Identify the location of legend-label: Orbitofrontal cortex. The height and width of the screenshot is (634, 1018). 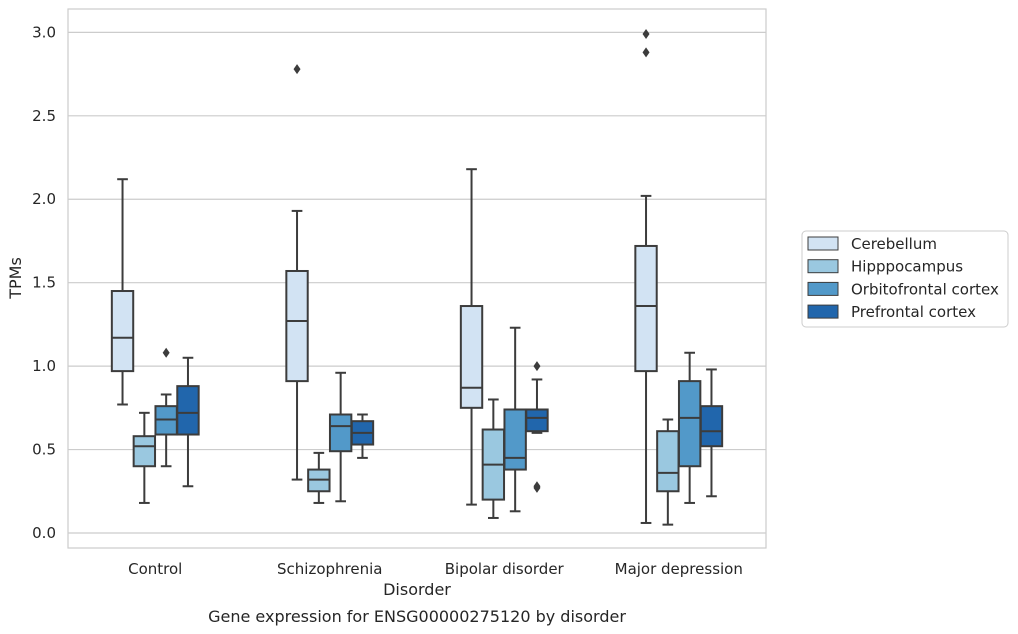
(925, 289).